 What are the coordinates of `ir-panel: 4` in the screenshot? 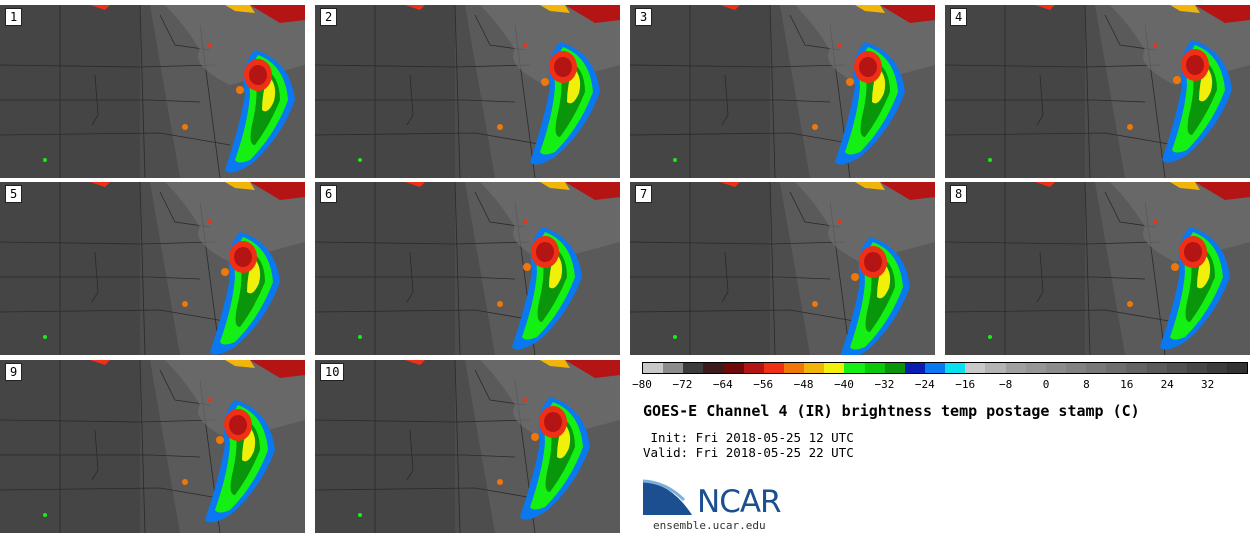 It's located at (1097, 91).